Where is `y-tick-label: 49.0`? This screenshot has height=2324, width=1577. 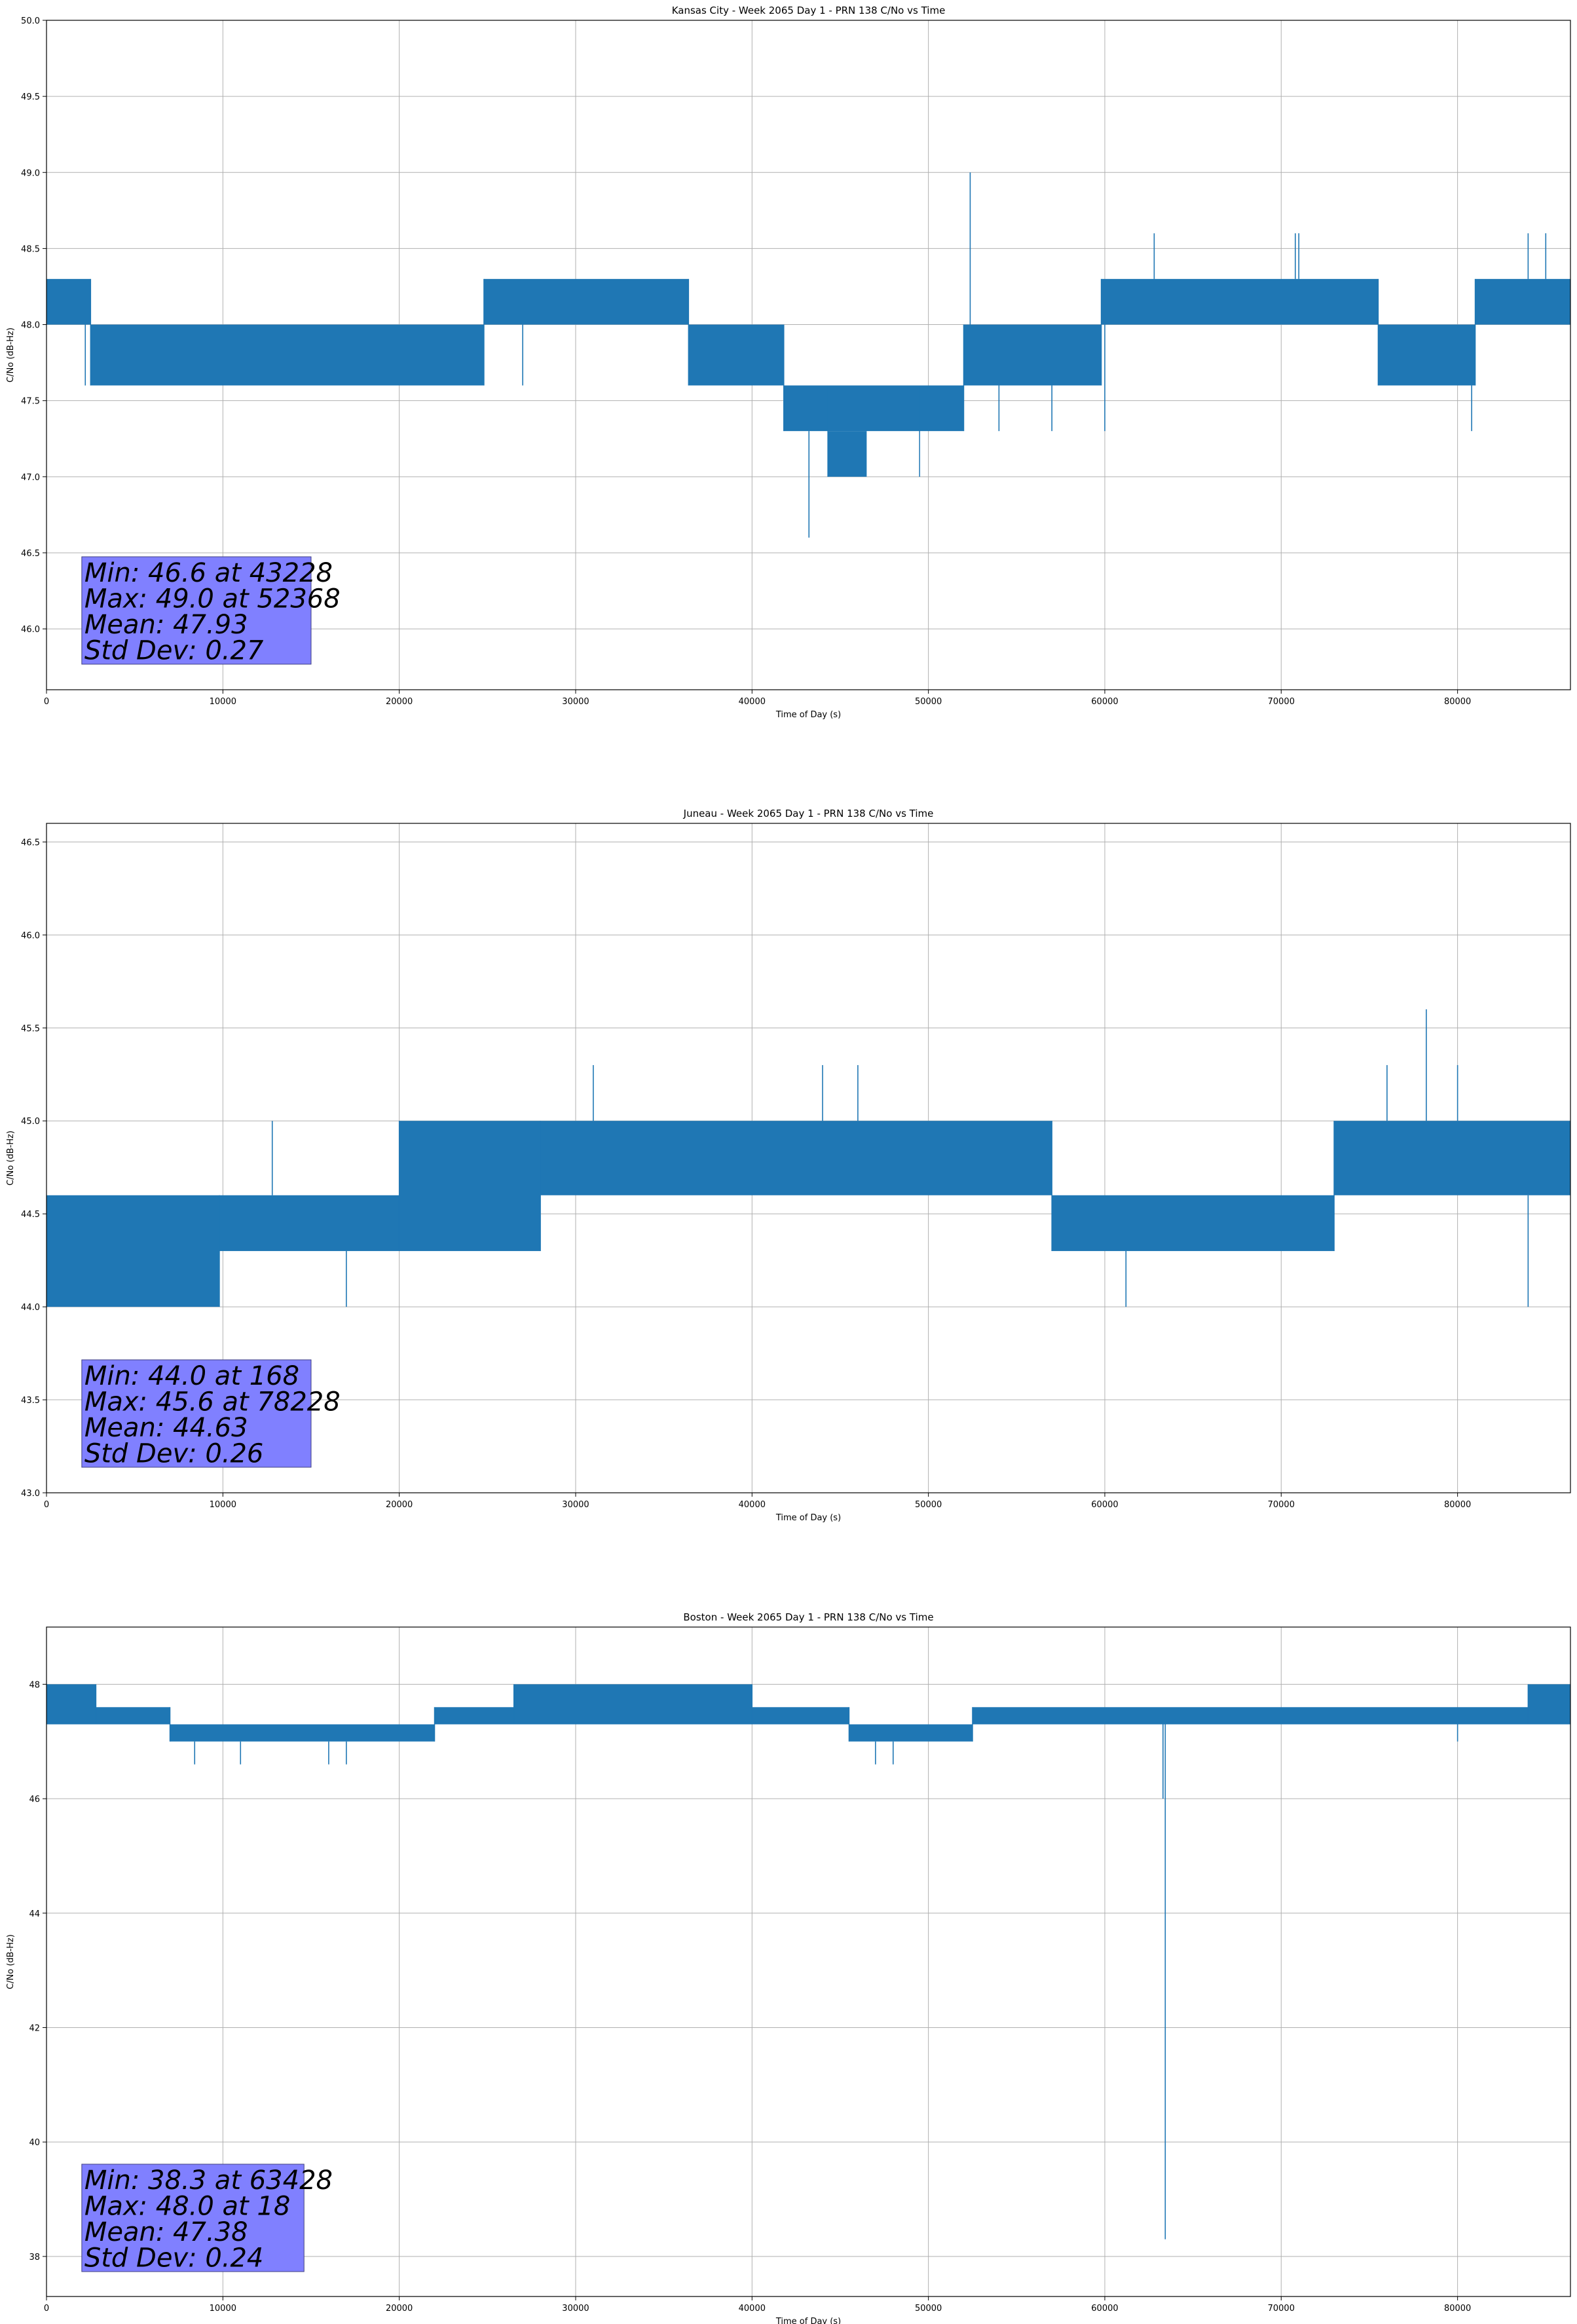 y-tick-label: 49.0 is located at coordinates (30, 173).